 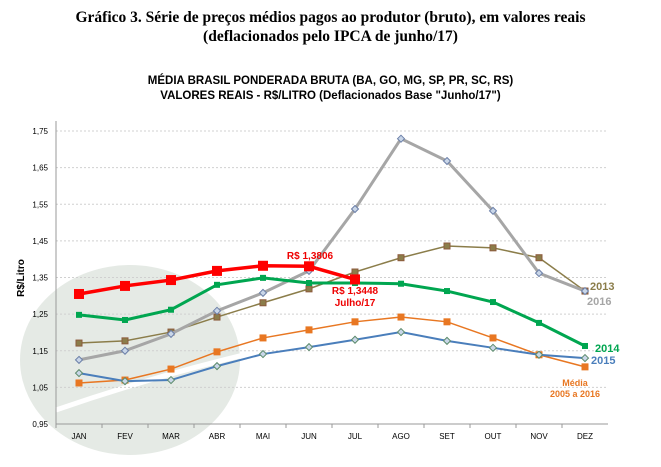 I want to click on x-tick-label: MAR, so click(x=171, y=436).